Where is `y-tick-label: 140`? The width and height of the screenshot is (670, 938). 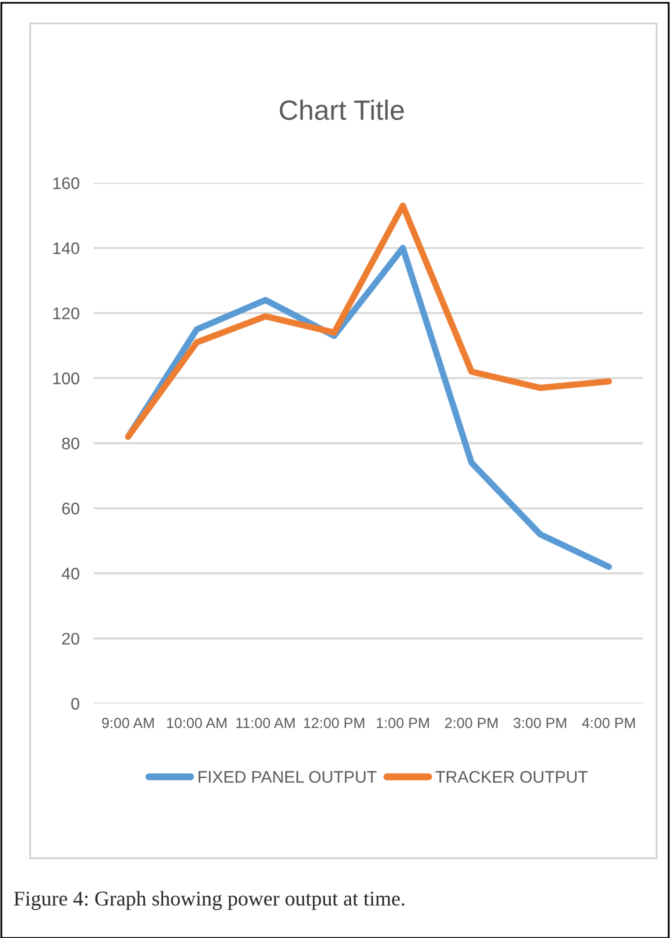
y-tick-label: 140 is located at coordinates (66, 248).